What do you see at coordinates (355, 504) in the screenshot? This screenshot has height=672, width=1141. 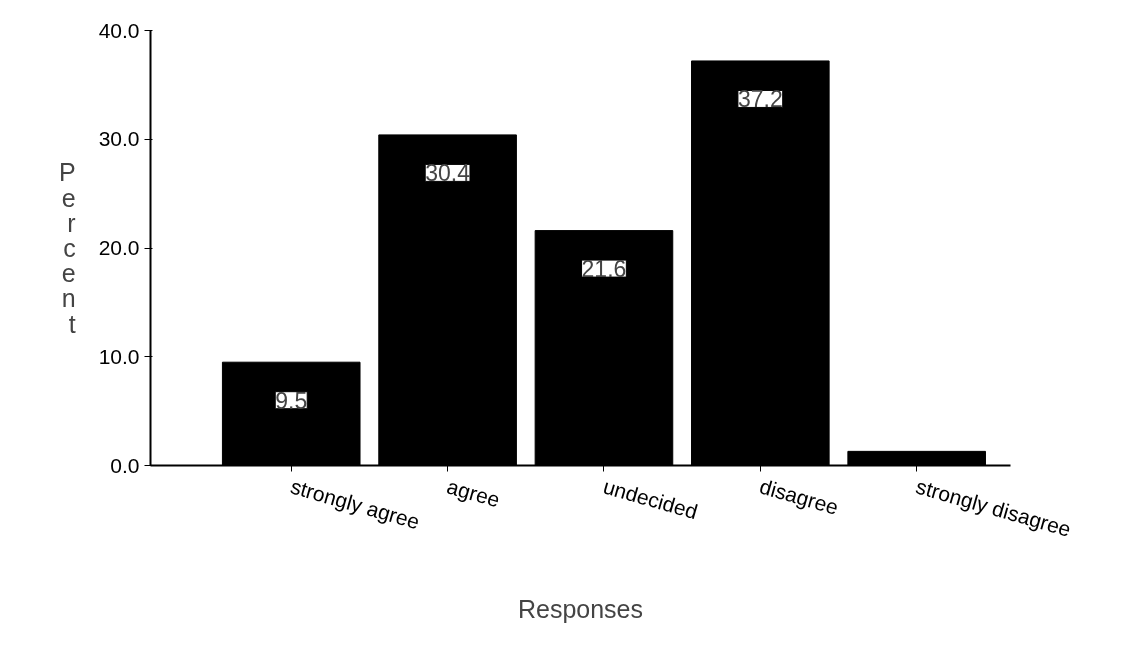 I see `x-tick-label: strongly agree` at bounding box center [355, 504].